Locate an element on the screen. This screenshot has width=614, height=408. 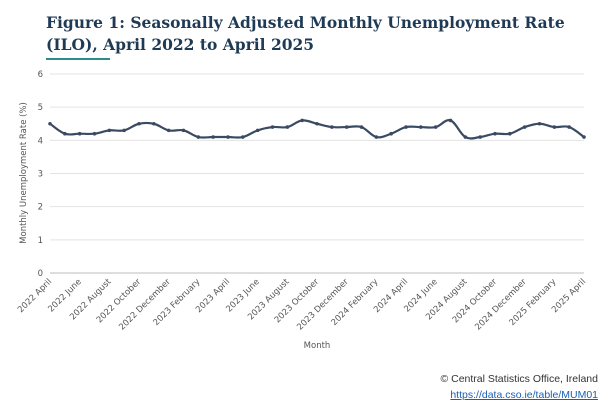
y-tick-label: 2 is located at coordinates (40, 208).